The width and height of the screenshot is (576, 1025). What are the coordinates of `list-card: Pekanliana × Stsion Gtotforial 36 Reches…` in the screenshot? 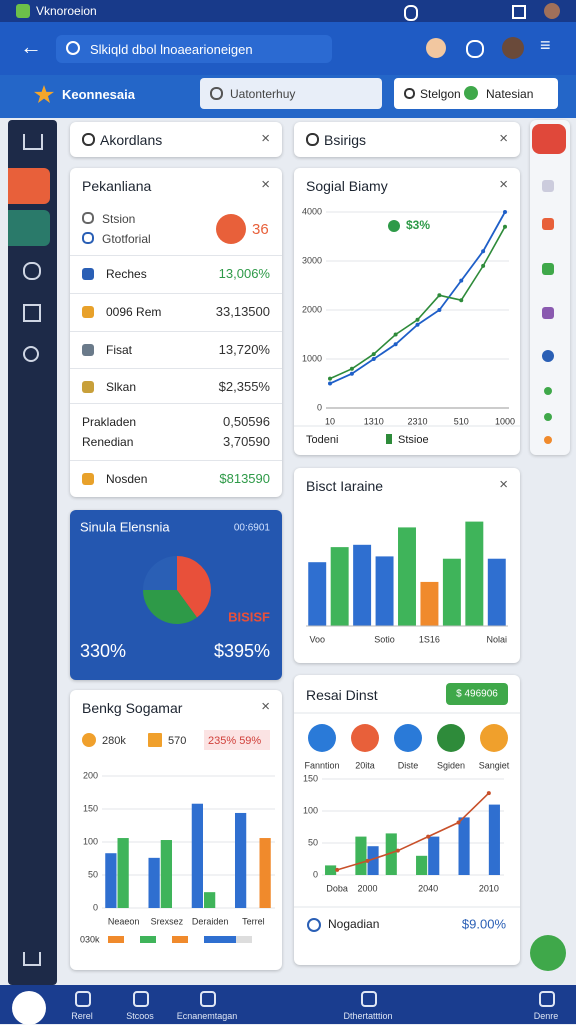 It's located at (176, 332).